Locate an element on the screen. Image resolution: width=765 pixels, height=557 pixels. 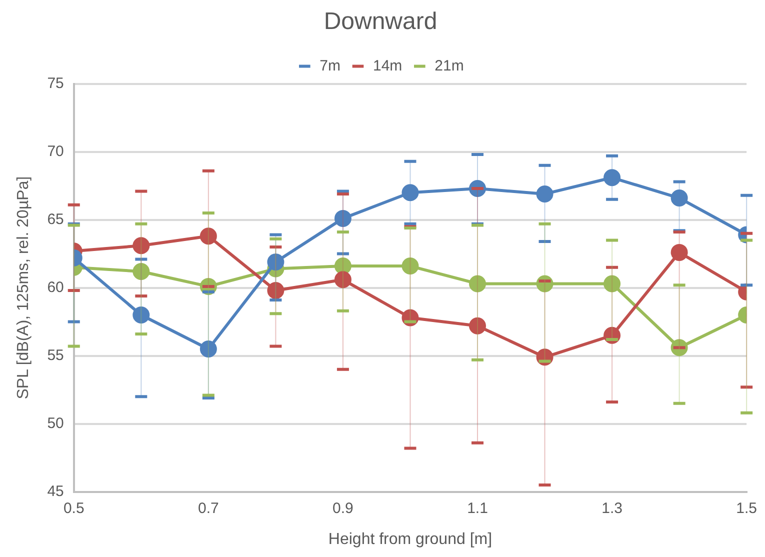
x-tick-label: 0.9 is located at coordinates (343, 508).